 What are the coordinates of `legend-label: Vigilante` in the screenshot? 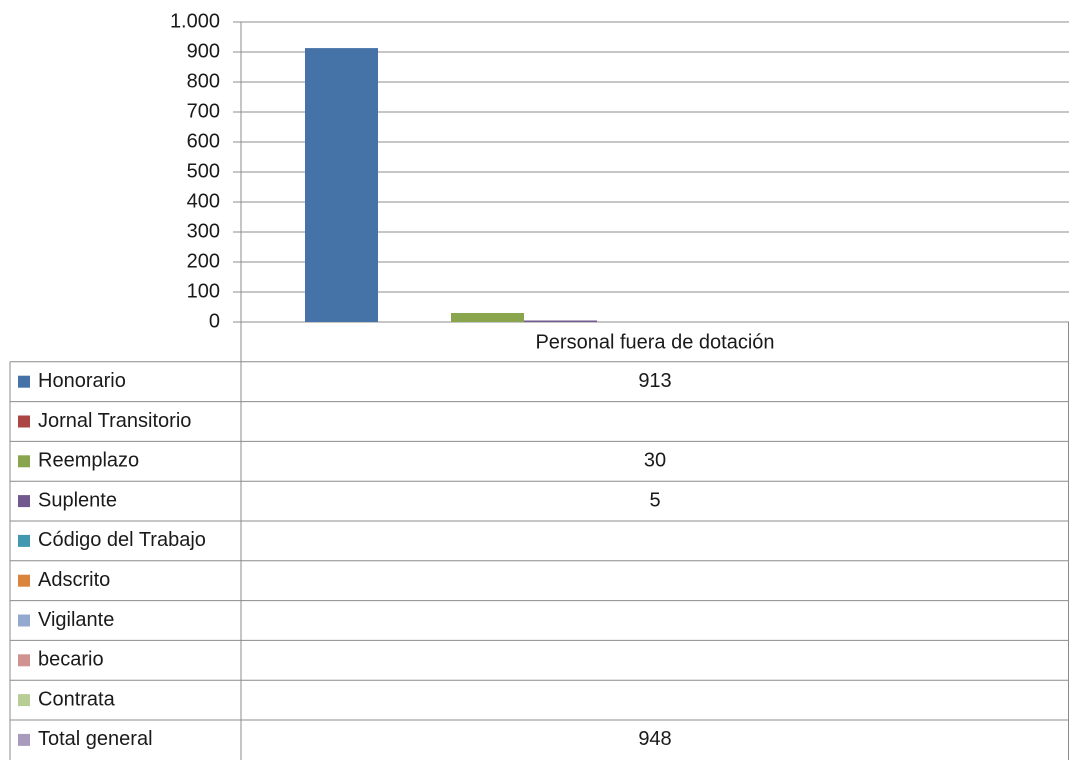 It's located at (76, 620).